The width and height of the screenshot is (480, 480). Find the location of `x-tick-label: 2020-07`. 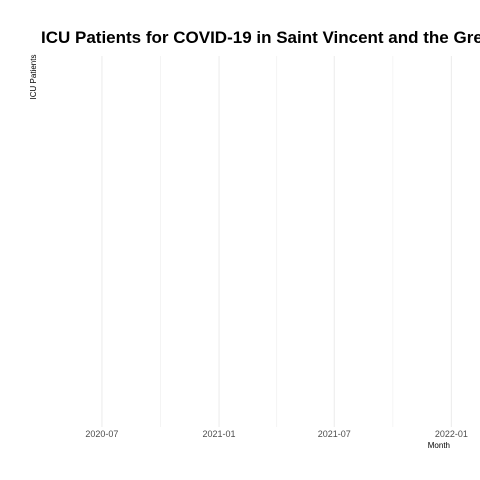

x-tick-label: 2020-07 is located at coordinates (101, 434).